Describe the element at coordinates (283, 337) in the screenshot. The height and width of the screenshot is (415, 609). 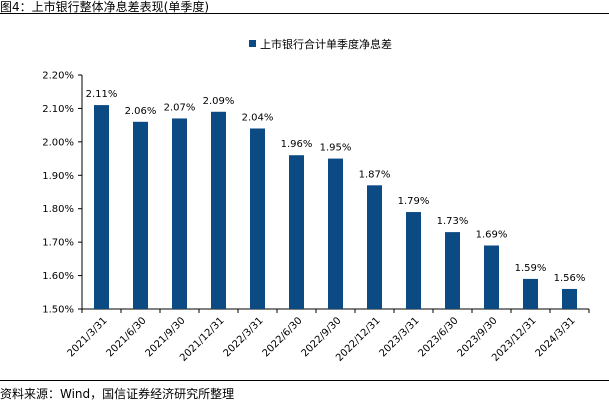
I see `x-tick-label: 2022/6/30` at that location.